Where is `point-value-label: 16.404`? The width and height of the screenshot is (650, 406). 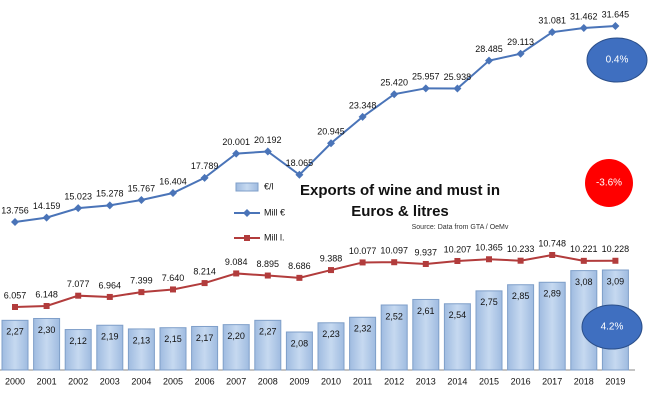
point-value-label: 16.404 is located at coordinates (173, 181).